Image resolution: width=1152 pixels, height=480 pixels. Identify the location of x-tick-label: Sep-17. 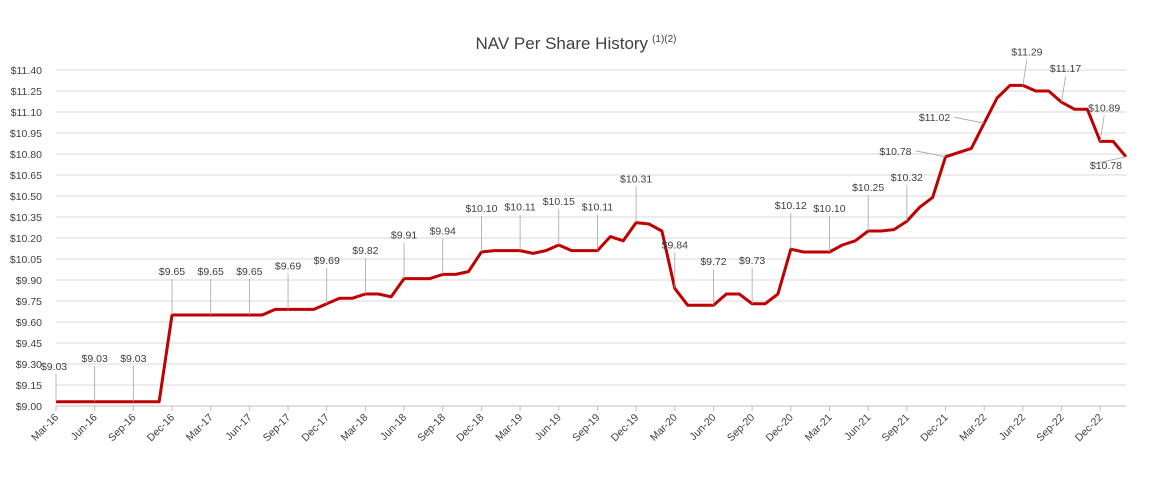
(277, 428).